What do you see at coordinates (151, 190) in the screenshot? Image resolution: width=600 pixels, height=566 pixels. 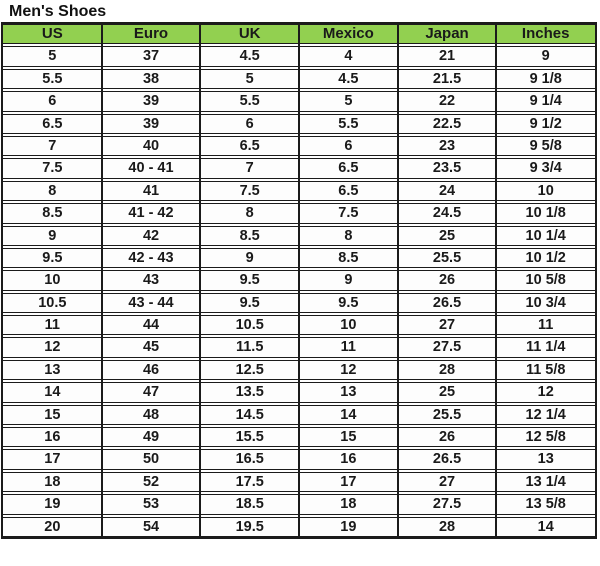 I see `table-cell: 41` at bounding box center [151, 190].